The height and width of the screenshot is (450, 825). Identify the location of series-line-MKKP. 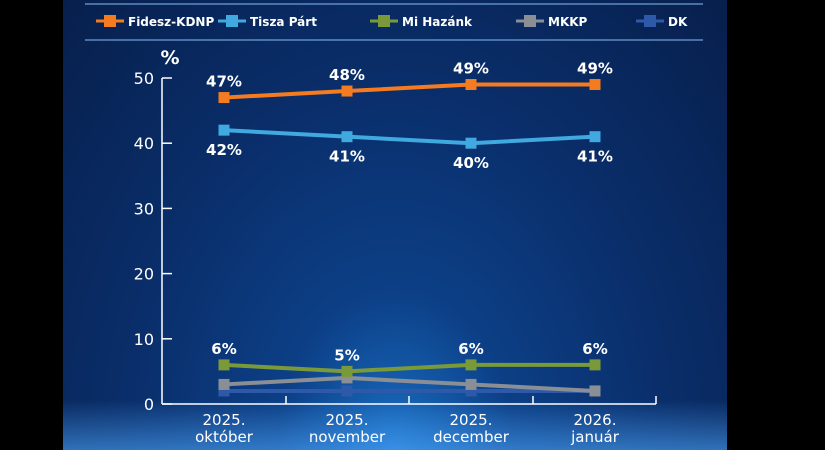
(409, 384).